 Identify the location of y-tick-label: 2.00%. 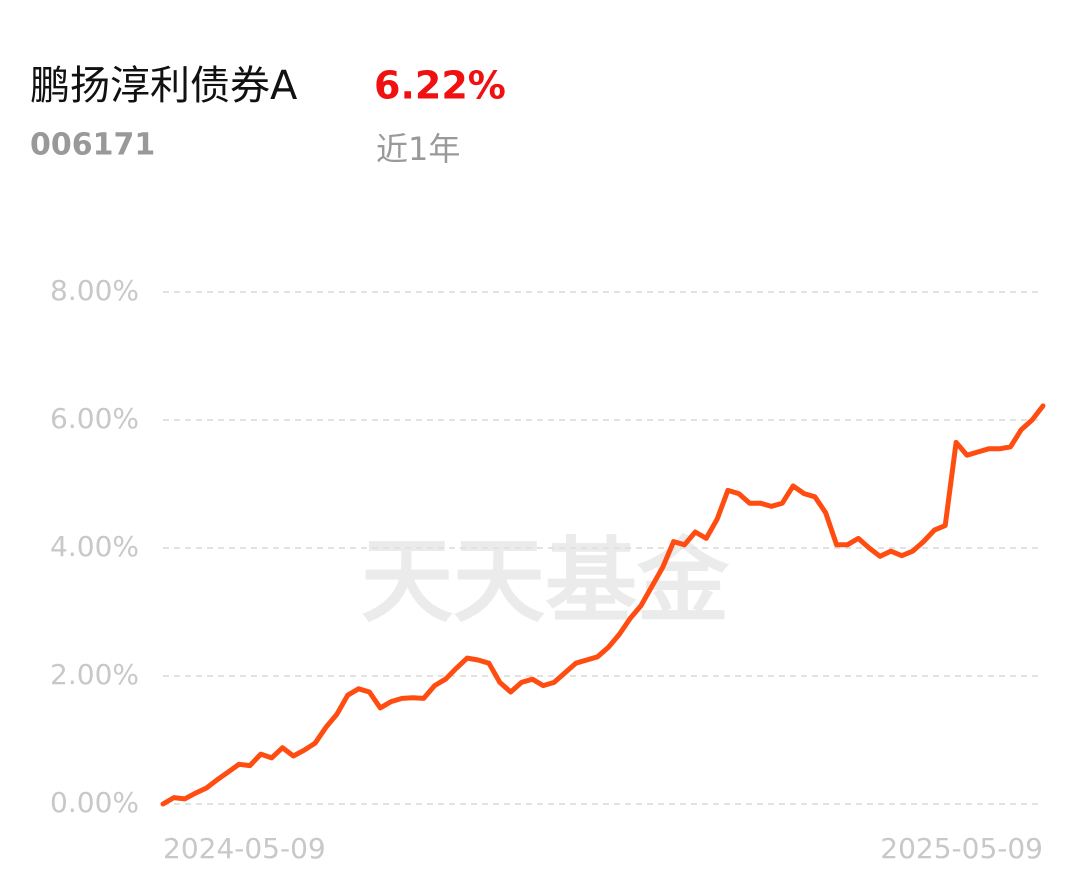
(94, 674).